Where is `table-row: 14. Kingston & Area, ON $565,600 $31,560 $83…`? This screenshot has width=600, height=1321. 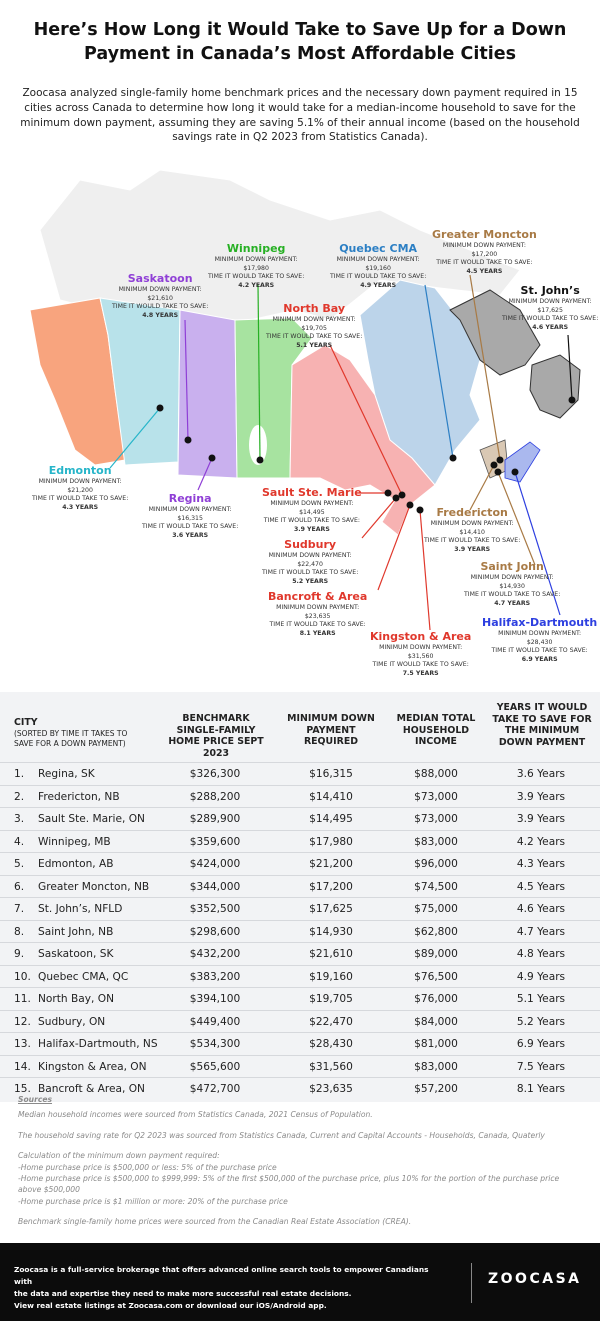
table-row: 14. Kingston & Area, ON $565,600 $31,560 $83… is located at coordinates (300, 1066).